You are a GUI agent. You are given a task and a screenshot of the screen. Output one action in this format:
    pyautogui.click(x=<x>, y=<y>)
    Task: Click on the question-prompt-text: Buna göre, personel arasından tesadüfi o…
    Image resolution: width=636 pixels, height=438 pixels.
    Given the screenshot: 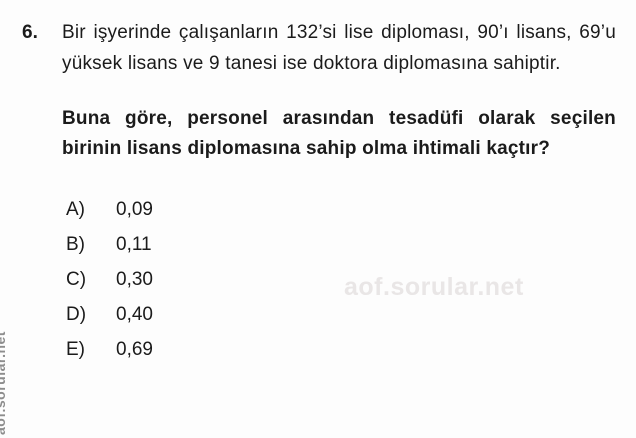 What is the action you would take?
    pyautogui.click(x=339, y=133)
    